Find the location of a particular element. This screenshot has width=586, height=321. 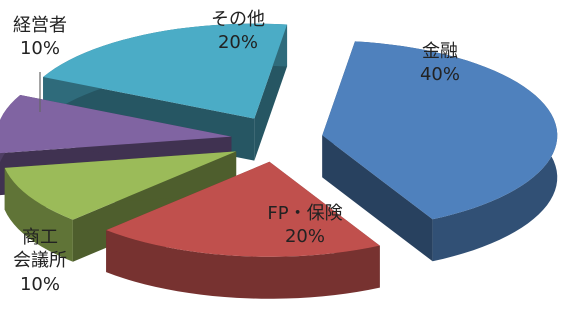

slice-label-1: FP・保険 20% is located at coordinates (305, 225).